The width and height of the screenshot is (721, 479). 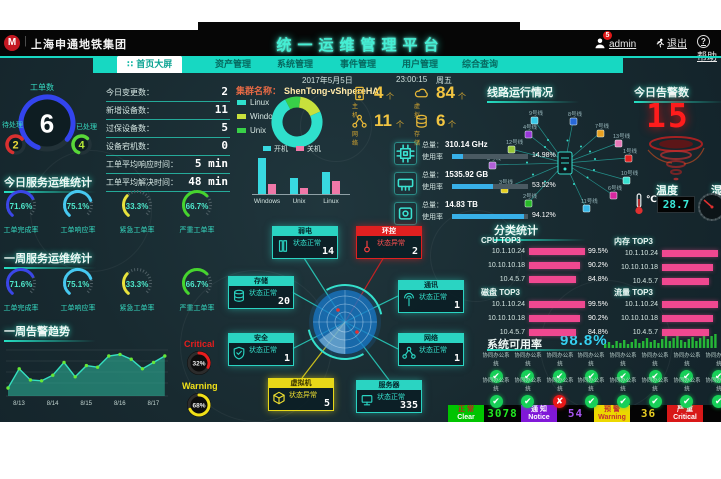 What do you see at coordinates (414, 251) in the screenshot?
I see `node-count: 2` at bounding box center [414, 251].